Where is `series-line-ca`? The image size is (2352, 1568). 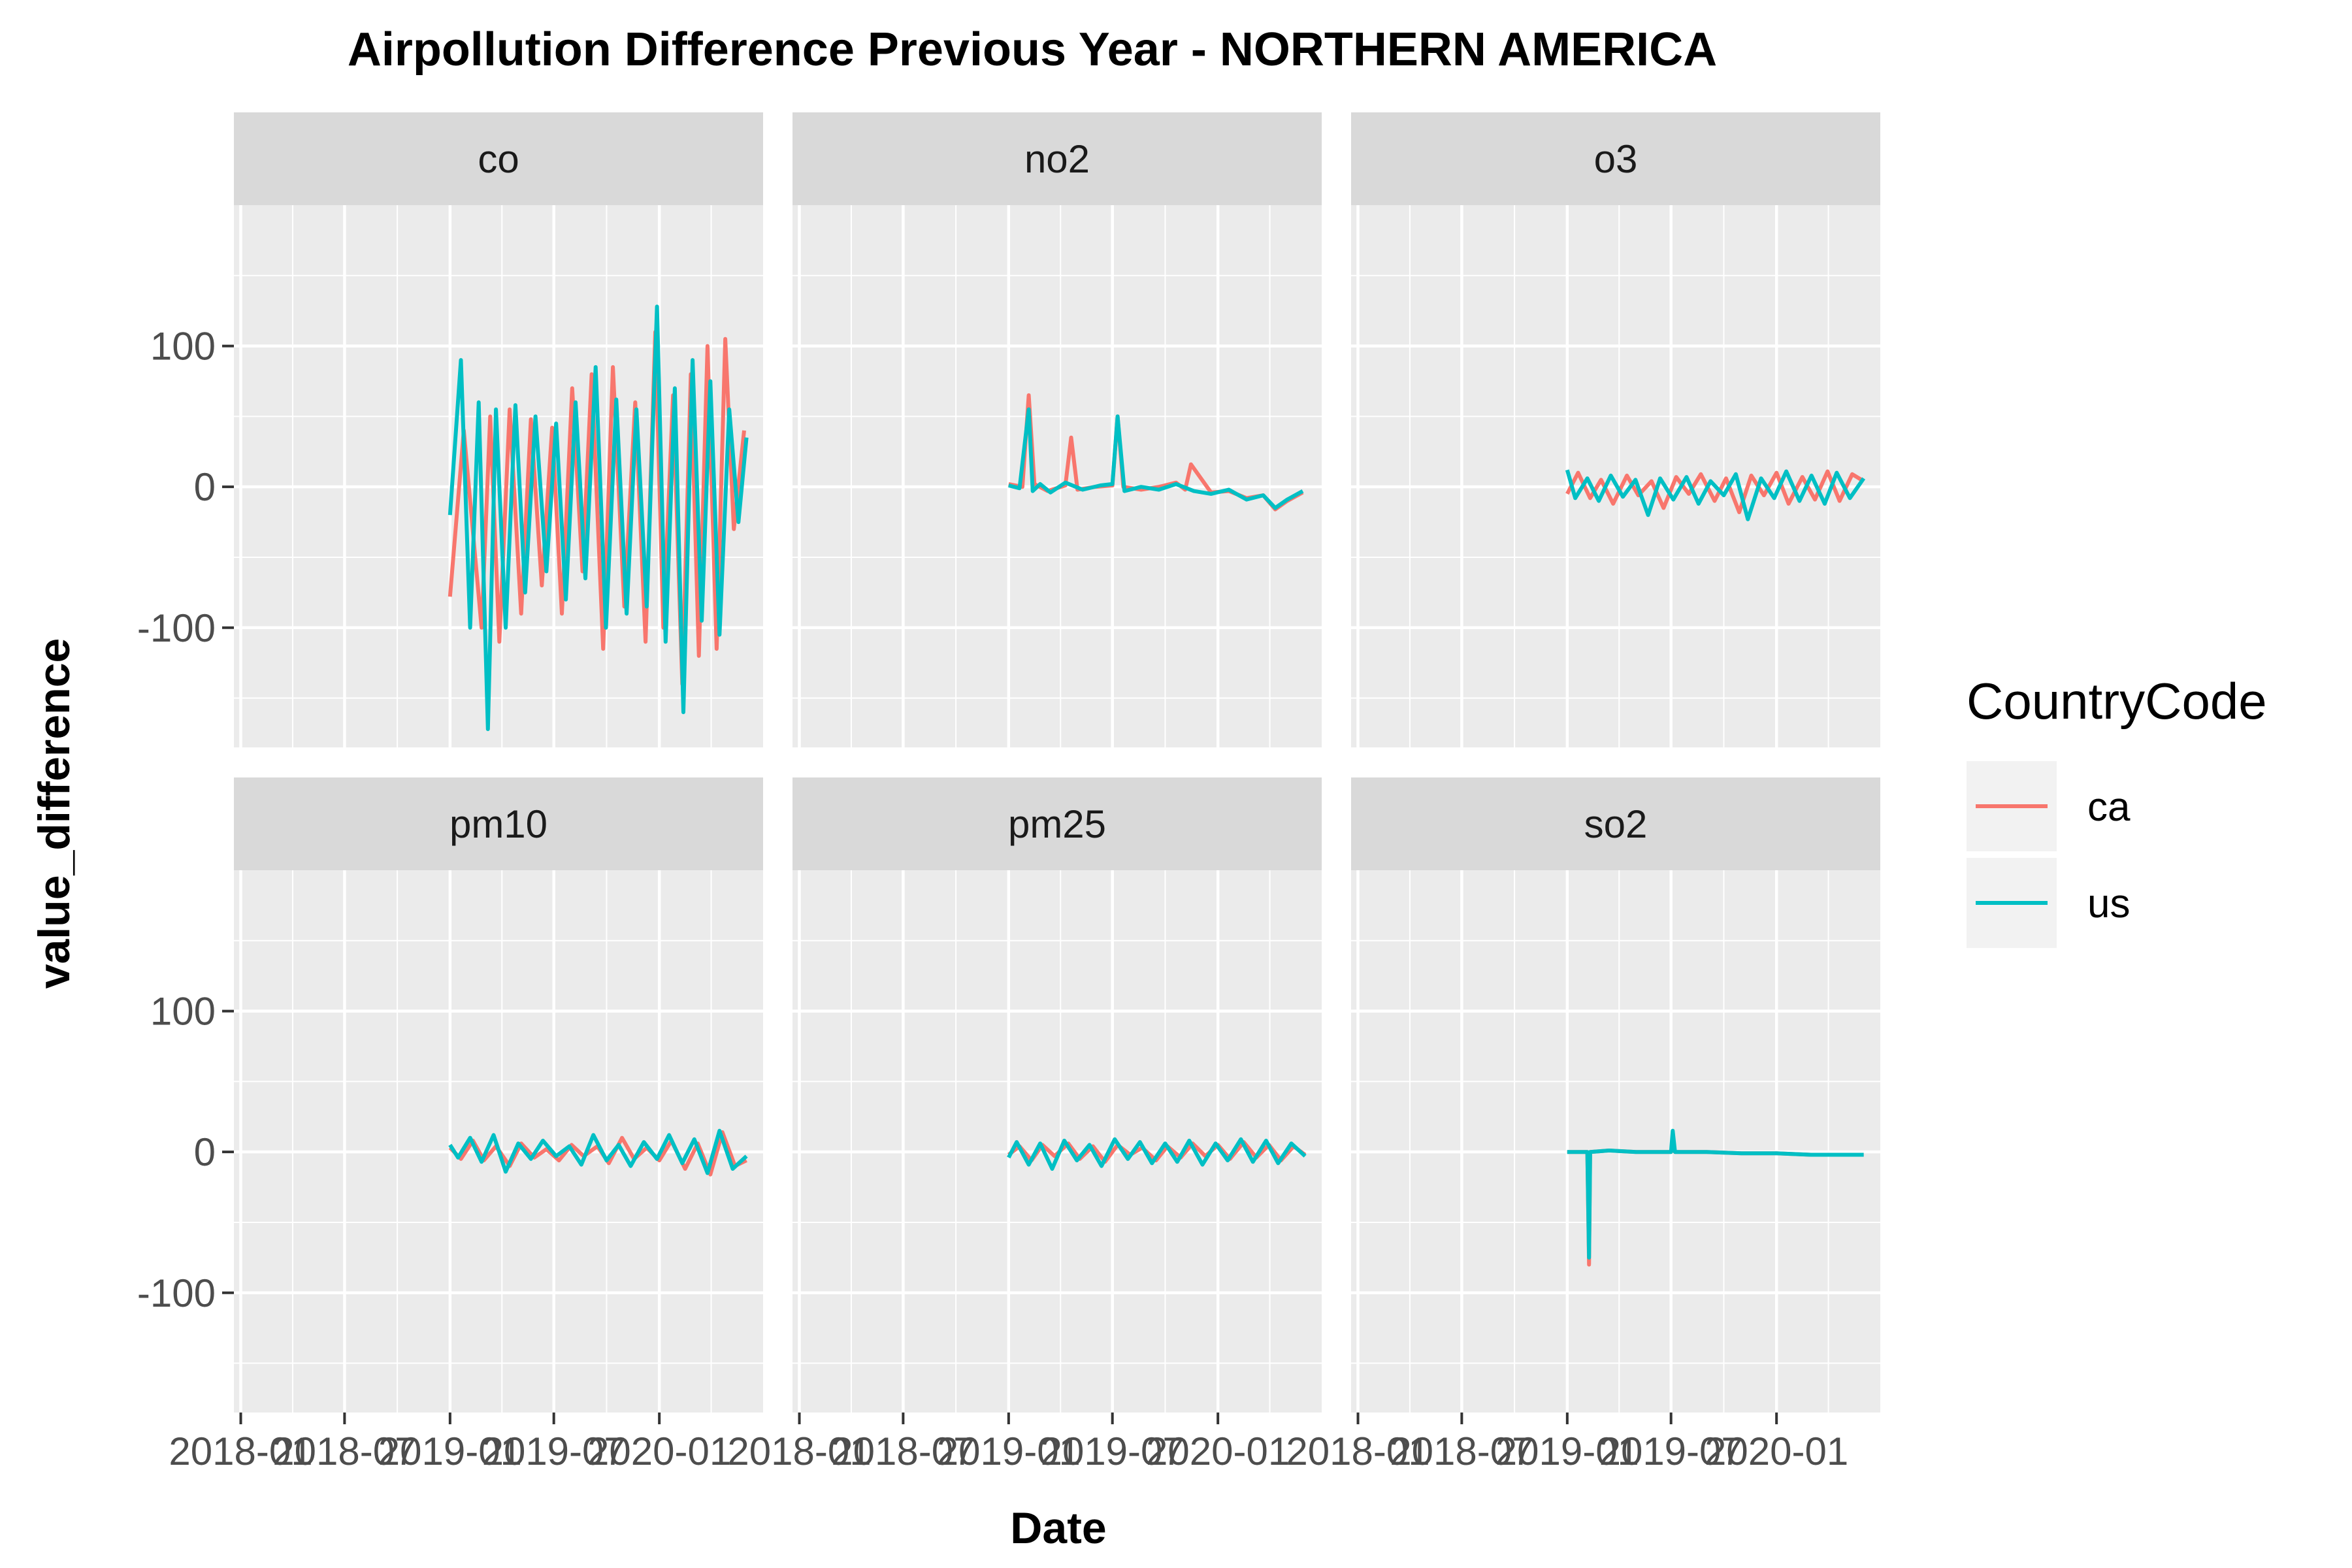 series-line-ca is located at coordinates (1715, 491).